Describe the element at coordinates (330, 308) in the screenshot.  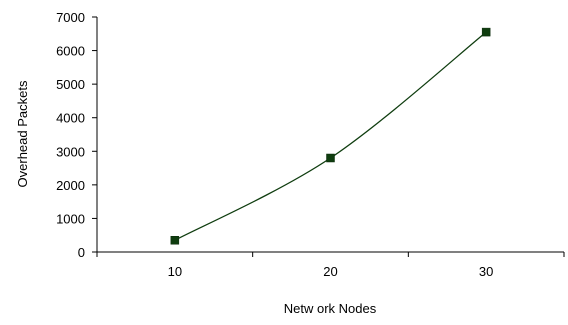
I see `x-axis-title: Netw ork Nodes` at that location.